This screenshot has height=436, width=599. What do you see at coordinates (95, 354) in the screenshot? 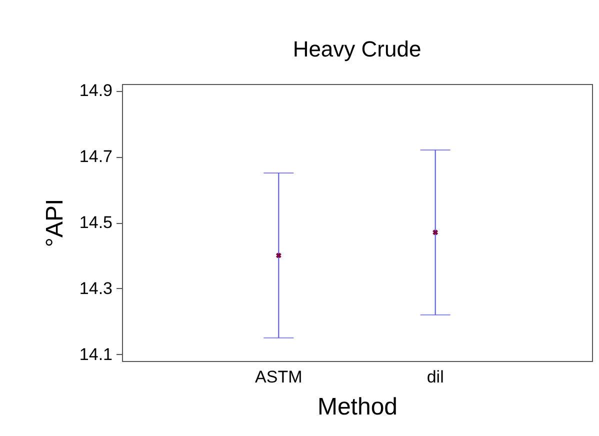
I see `y-tick-label: 14.1` at bounding box center [95, 354].